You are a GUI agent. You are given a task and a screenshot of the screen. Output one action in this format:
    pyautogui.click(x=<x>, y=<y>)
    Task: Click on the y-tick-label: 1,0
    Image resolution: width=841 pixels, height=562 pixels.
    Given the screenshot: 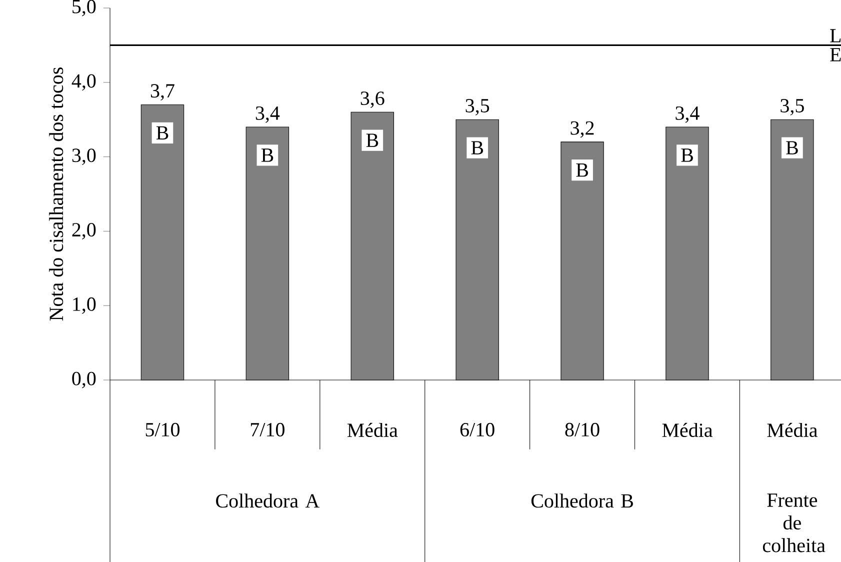 What is the action you would take?
    pyautogui.click(x=84, y=305)
    